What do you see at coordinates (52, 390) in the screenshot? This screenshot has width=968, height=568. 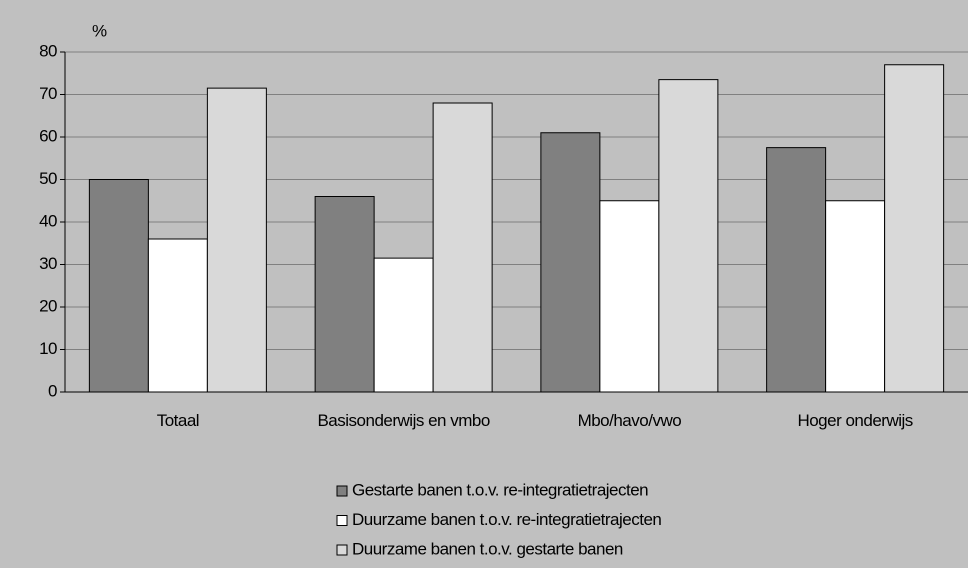 I see `y-tick-label: 0` at bounding box center [52, 390].